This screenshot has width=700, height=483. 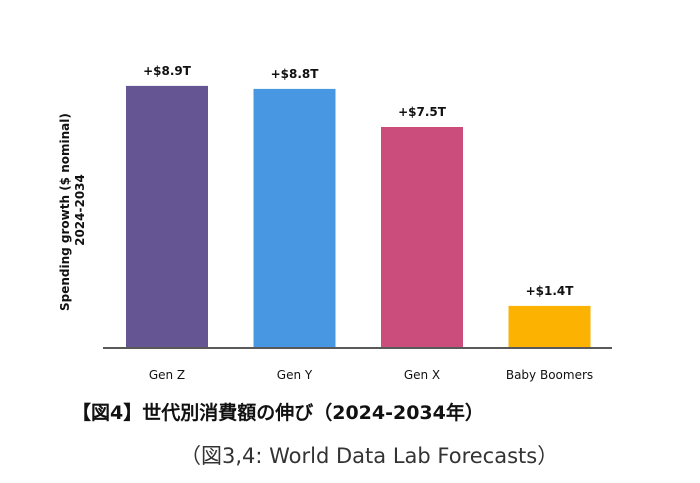 I want to click on x-tick-labels: Gen Z Gen Y Gen X Baby Boomers, so click(x=371, y=375).